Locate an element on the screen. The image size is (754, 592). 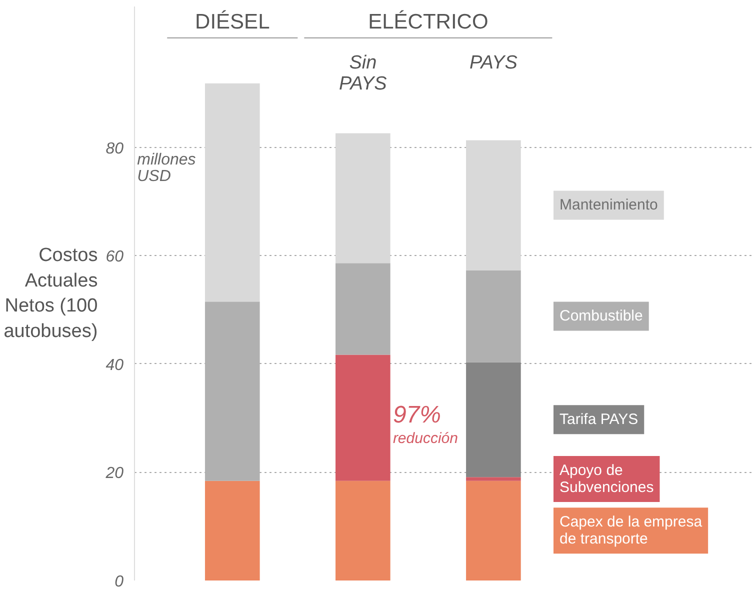
y-axis-title: Costos Actuales Netos (100 autobuses) is located at coordinates (51, 293).